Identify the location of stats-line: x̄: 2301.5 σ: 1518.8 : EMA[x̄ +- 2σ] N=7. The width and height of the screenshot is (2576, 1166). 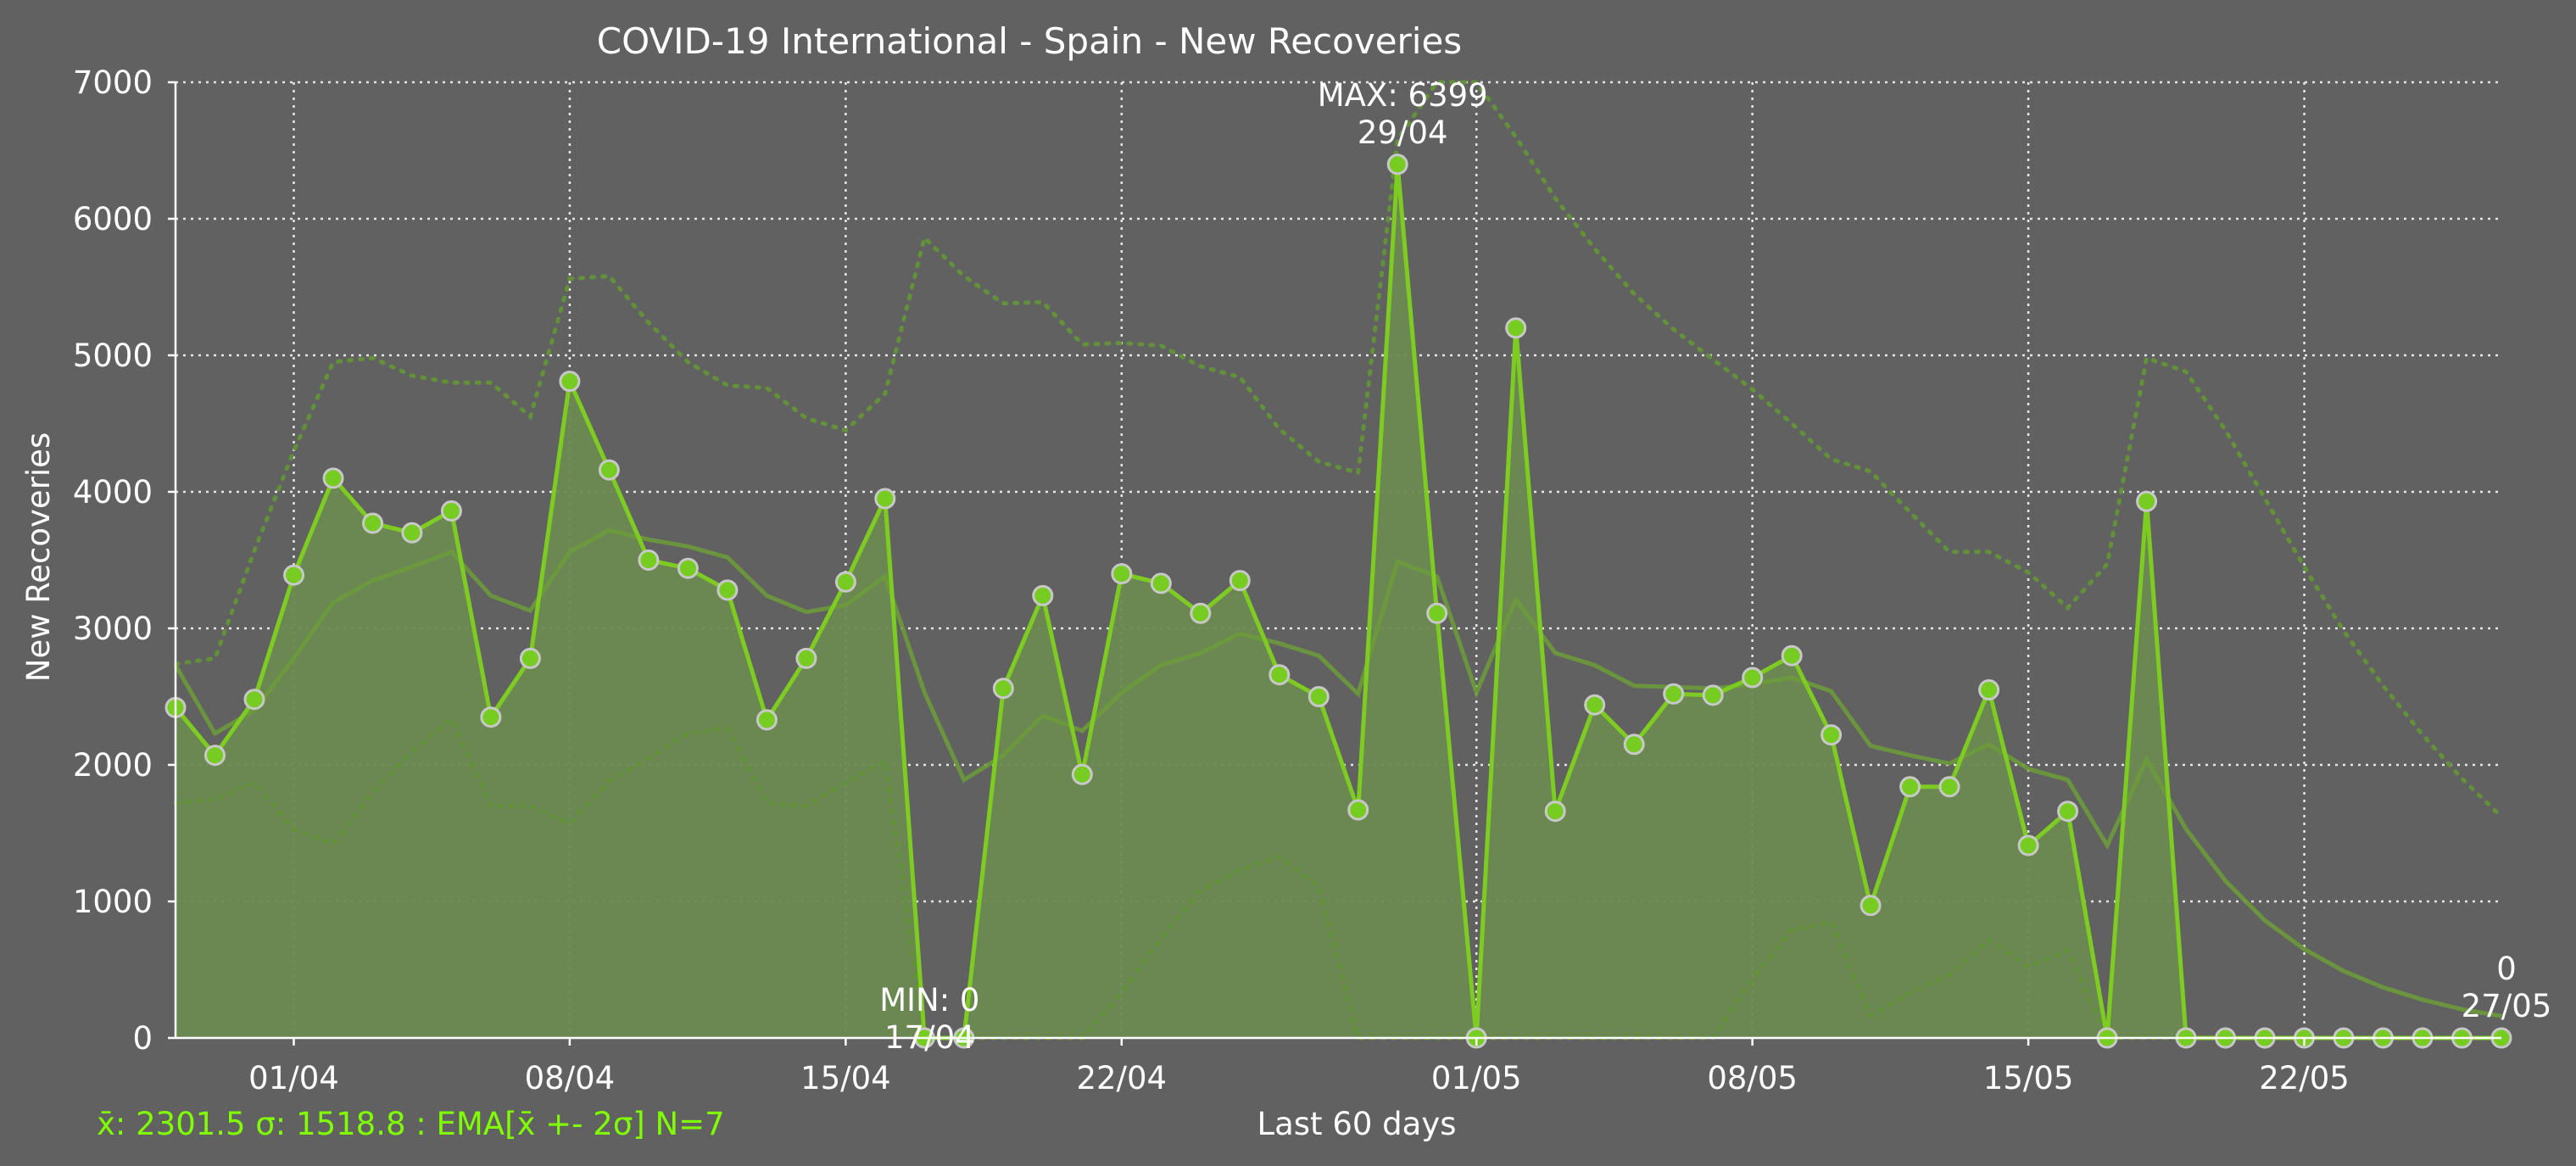
(411, 1124).